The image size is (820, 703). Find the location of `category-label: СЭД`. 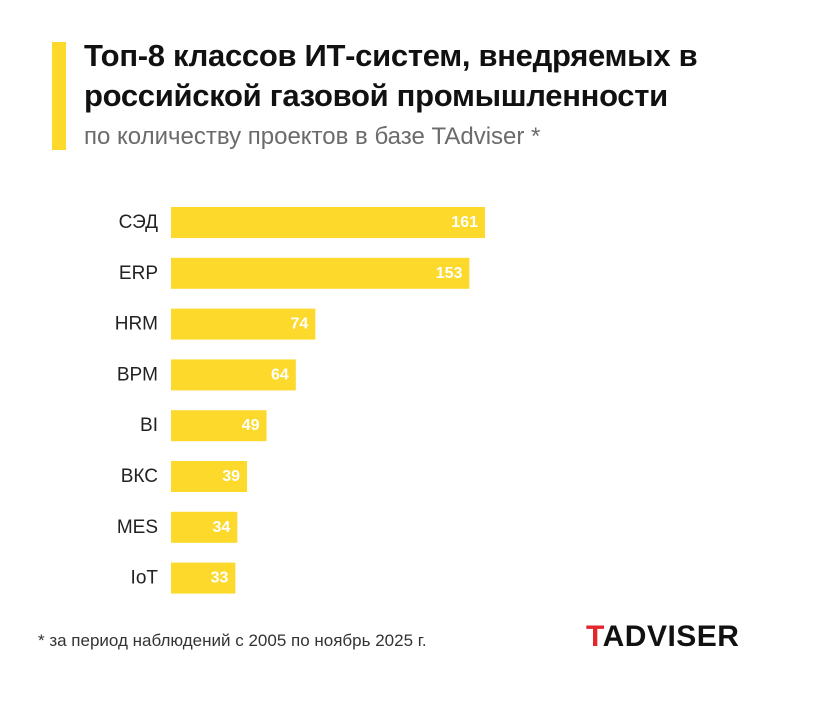

category-label: СЭД is located at coordinates (139, 222).